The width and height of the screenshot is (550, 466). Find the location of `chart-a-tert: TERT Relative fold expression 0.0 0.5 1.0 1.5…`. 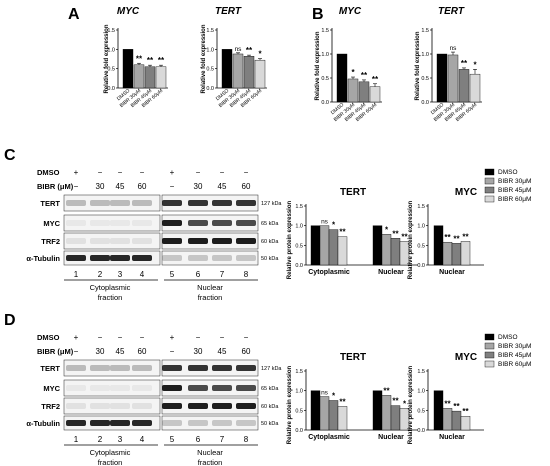

chart-a-tert: TERT Relative fold expression 0.0 0.5 1.0 1.5… is located at coordinates (234, 57).